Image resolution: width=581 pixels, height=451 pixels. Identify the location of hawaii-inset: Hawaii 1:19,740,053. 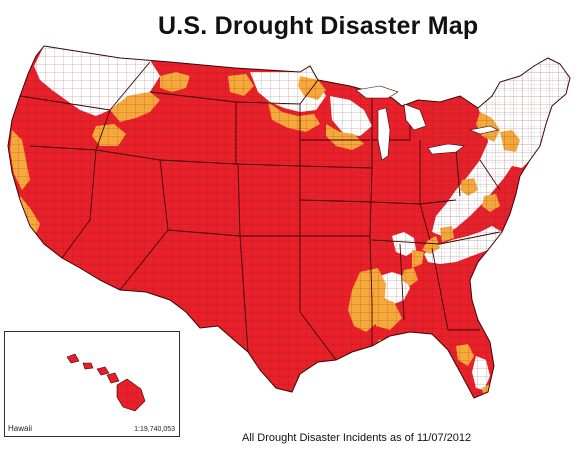
(92, 384).